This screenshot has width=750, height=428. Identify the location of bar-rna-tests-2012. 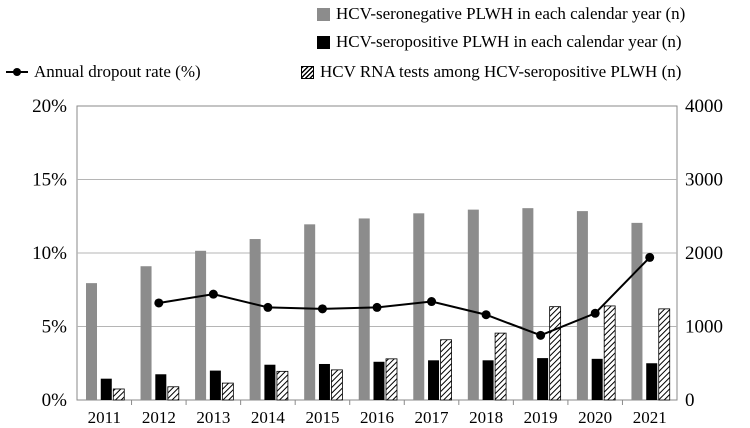
(173, 393).